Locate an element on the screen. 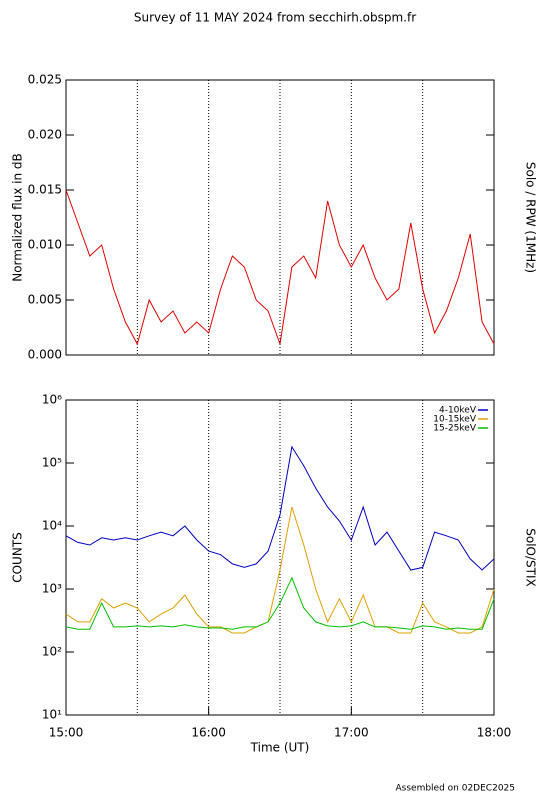 The width and height of the screenshot is (550, 800). x-tick-label: 16:00 is located at coordinates (208, 733).